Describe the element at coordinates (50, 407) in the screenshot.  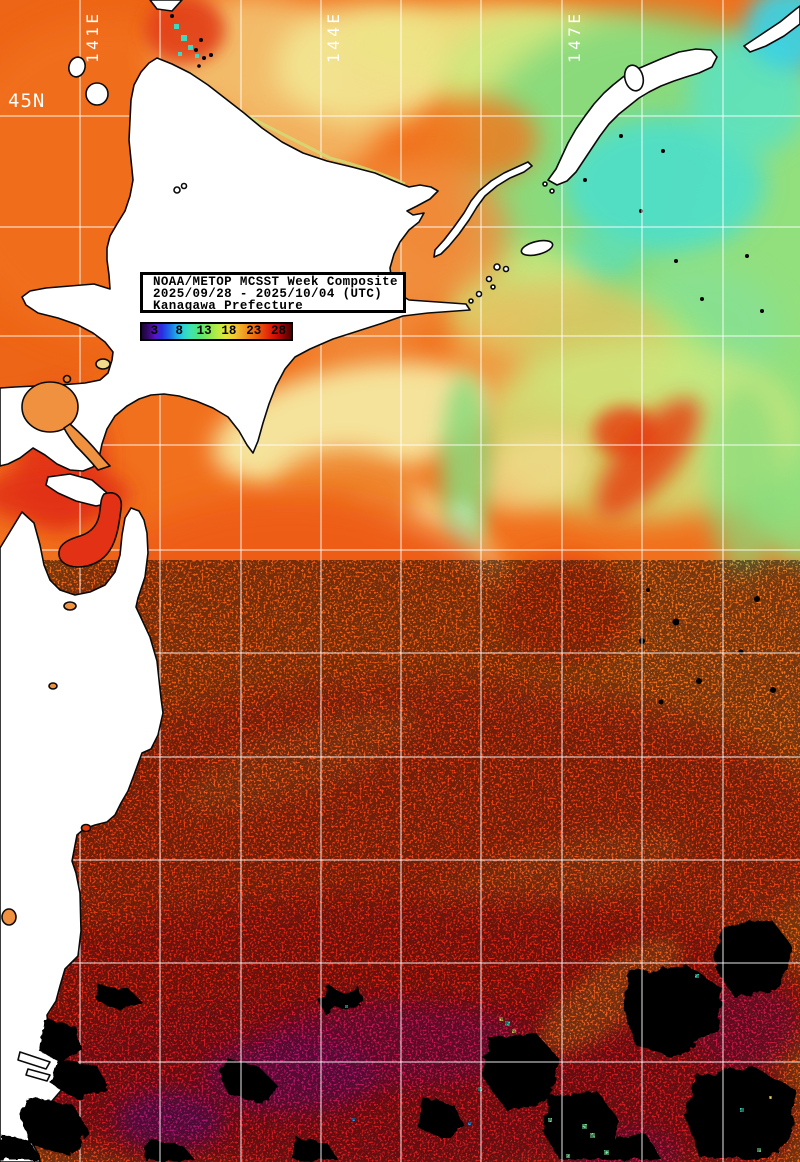
I see `uchiura-bay` at that location.